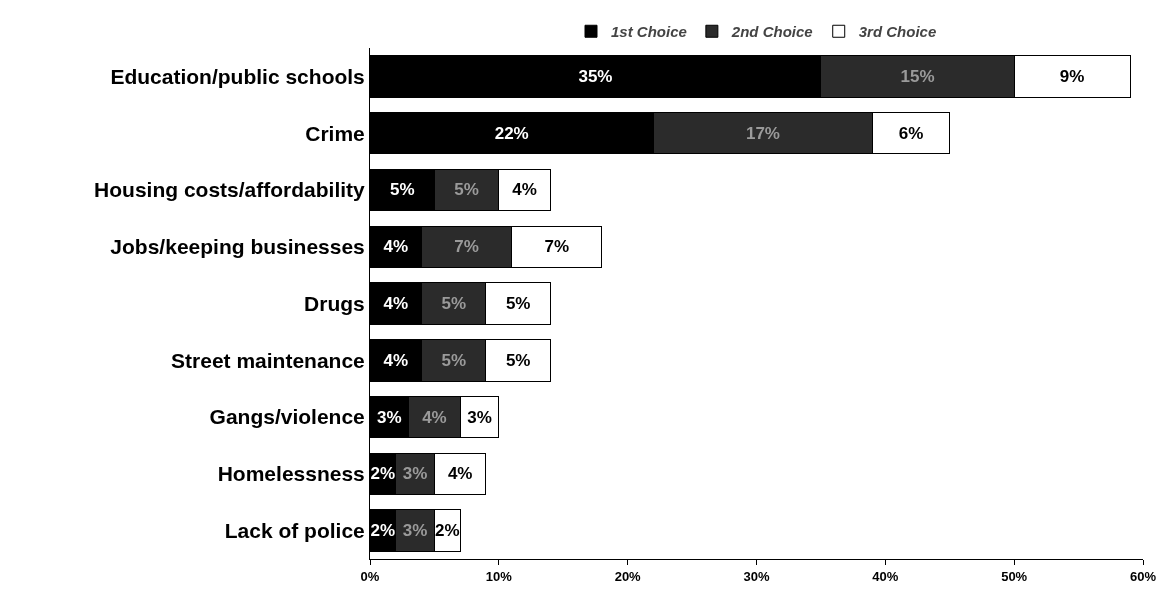  I want to click on x-tick-label: 10%, so click(499, 576).